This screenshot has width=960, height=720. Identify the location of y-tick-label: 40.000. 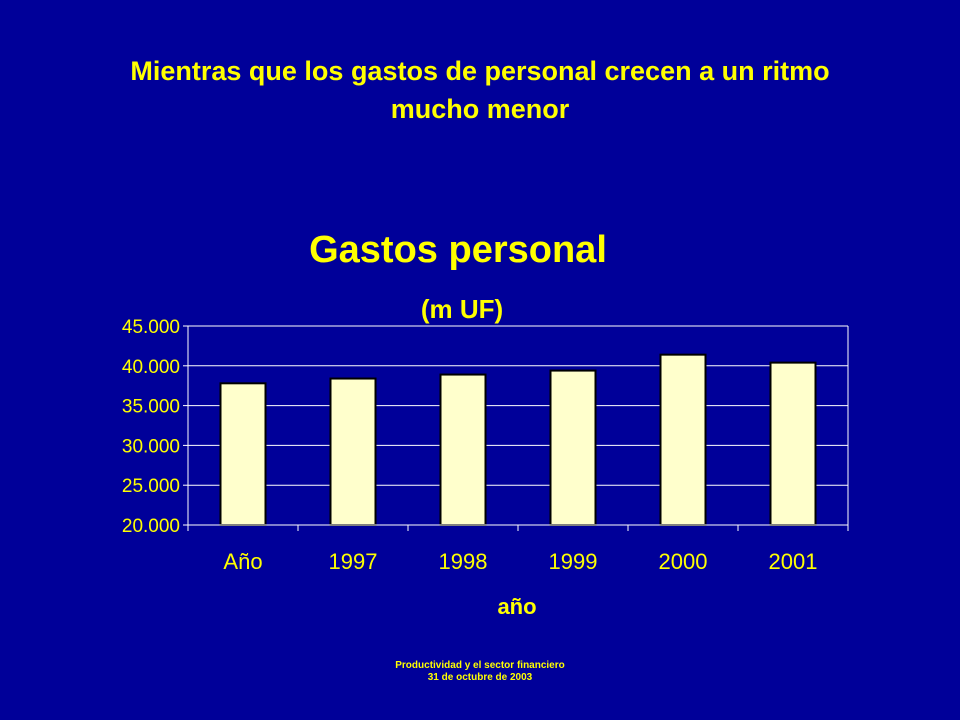
(151, 367).